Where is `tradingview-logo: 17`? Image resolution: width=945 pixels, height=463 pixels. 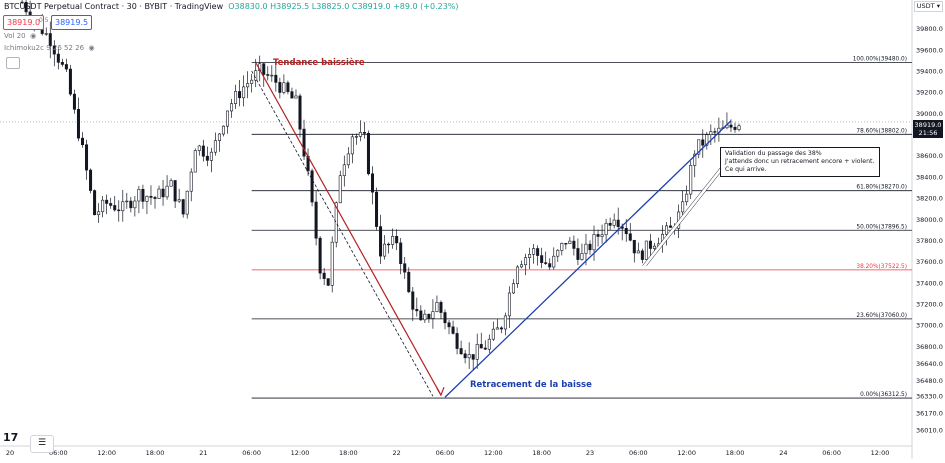
tradingview-logo: 17 is located at coordinates (11, 437).